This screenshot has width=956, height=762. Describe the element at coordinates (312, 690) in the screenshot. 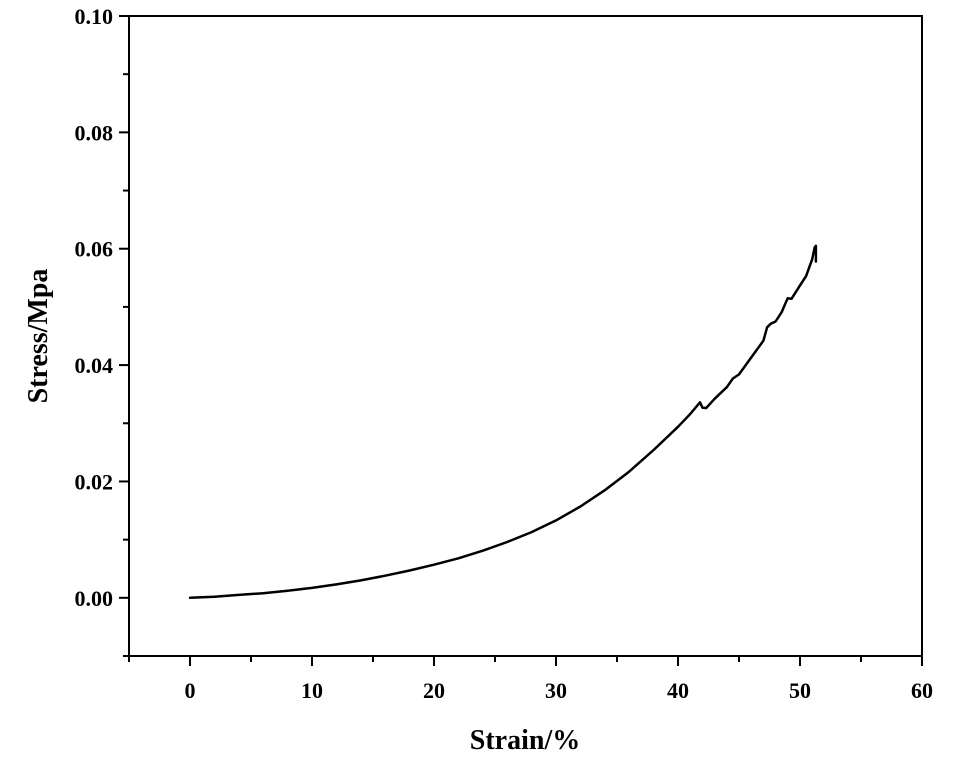

I see `x-tick-label: 10` at that location.